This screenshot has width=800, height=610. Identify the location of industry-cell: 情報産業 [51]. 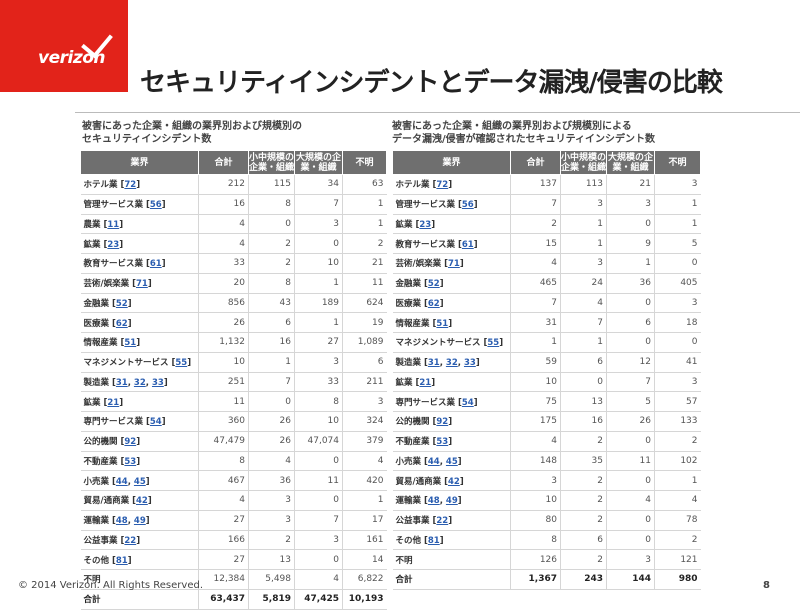
(139, 342).